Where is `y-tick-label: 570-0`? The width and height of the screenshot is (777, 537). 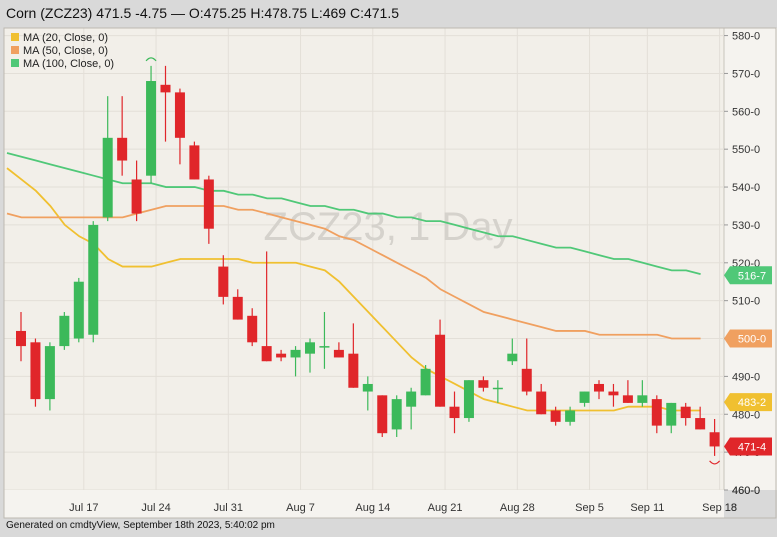 y-tick-label: 570-0 is located at coordinates (746, 74).